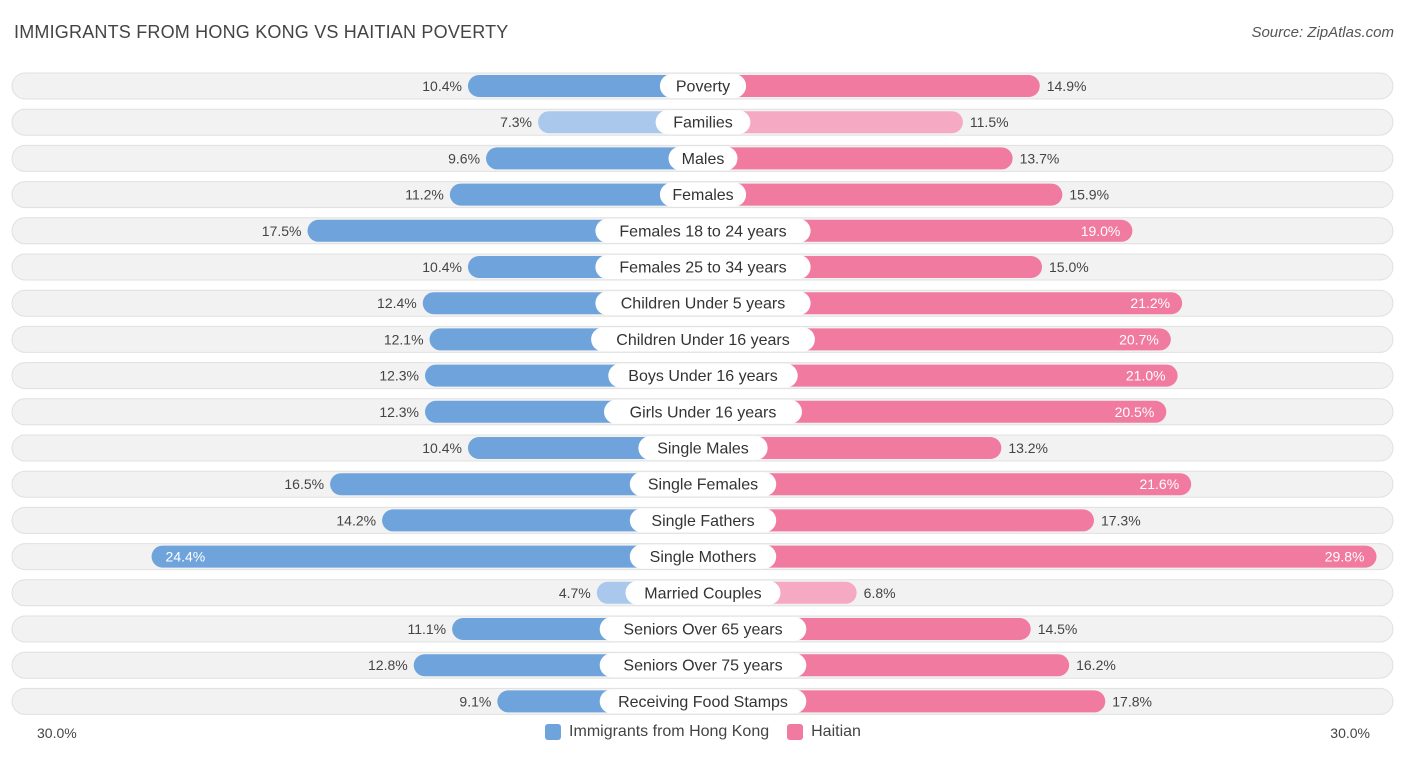 The image size is (1406, 758). I want to click on category-pill-boys-under-16-years, so click(703, 375).